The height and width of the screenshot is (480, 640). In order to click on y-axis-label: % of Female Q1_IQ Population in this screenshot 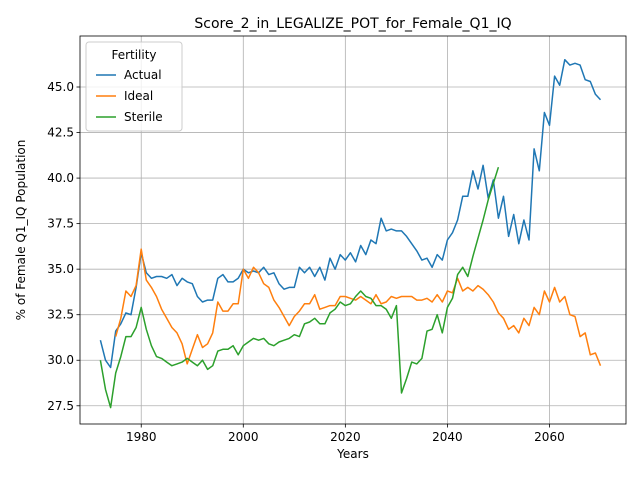, I will do `click(21, 230)`.